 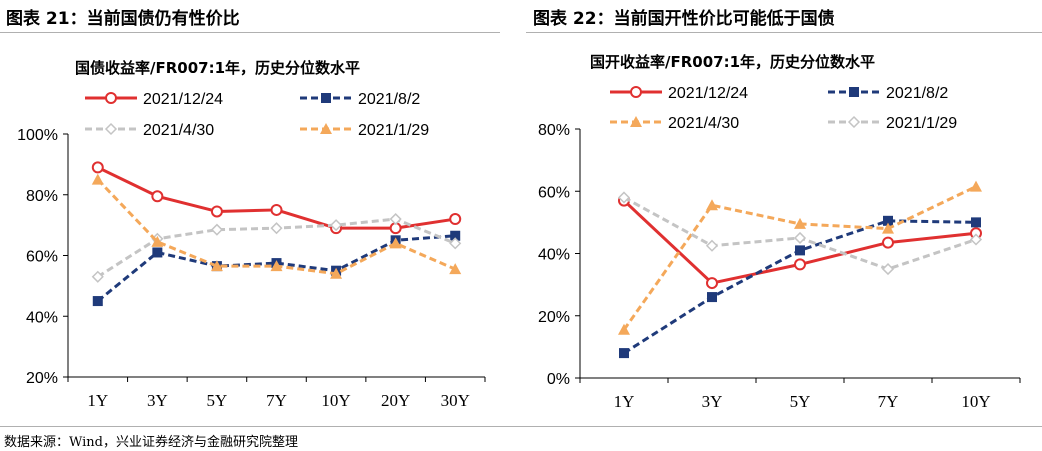 I want to click on y-tick-label: 100%, so click(x=37, y=135).